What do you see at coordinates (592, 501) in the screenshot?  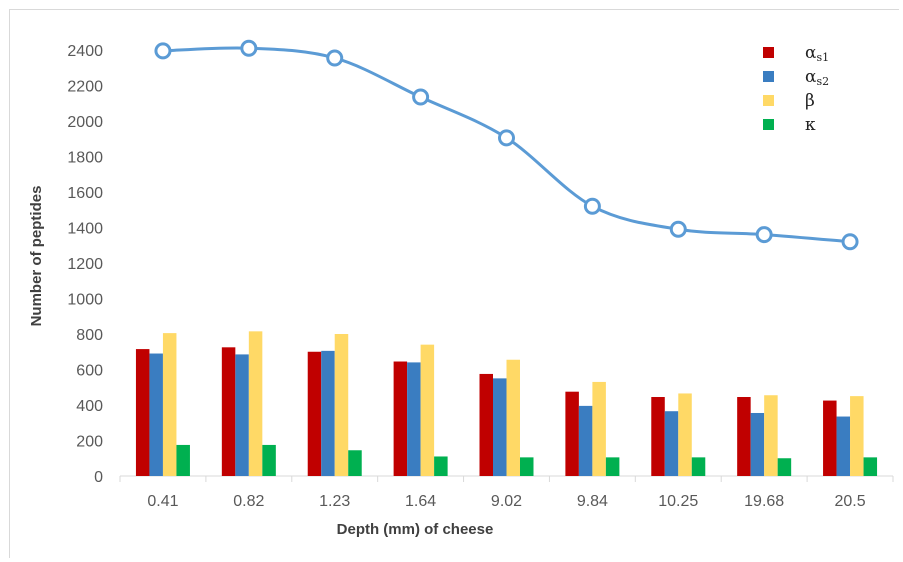 I see `x-tick-label: 9.84` at bounding box center [592, 501].